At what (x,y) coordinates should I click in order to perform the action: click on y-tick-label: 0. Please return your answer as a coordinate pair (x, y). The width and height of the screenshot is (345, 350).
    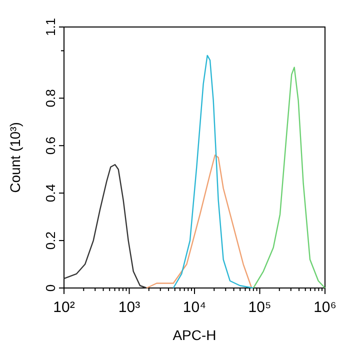
    Looking at the image, I should click on (50, 288).